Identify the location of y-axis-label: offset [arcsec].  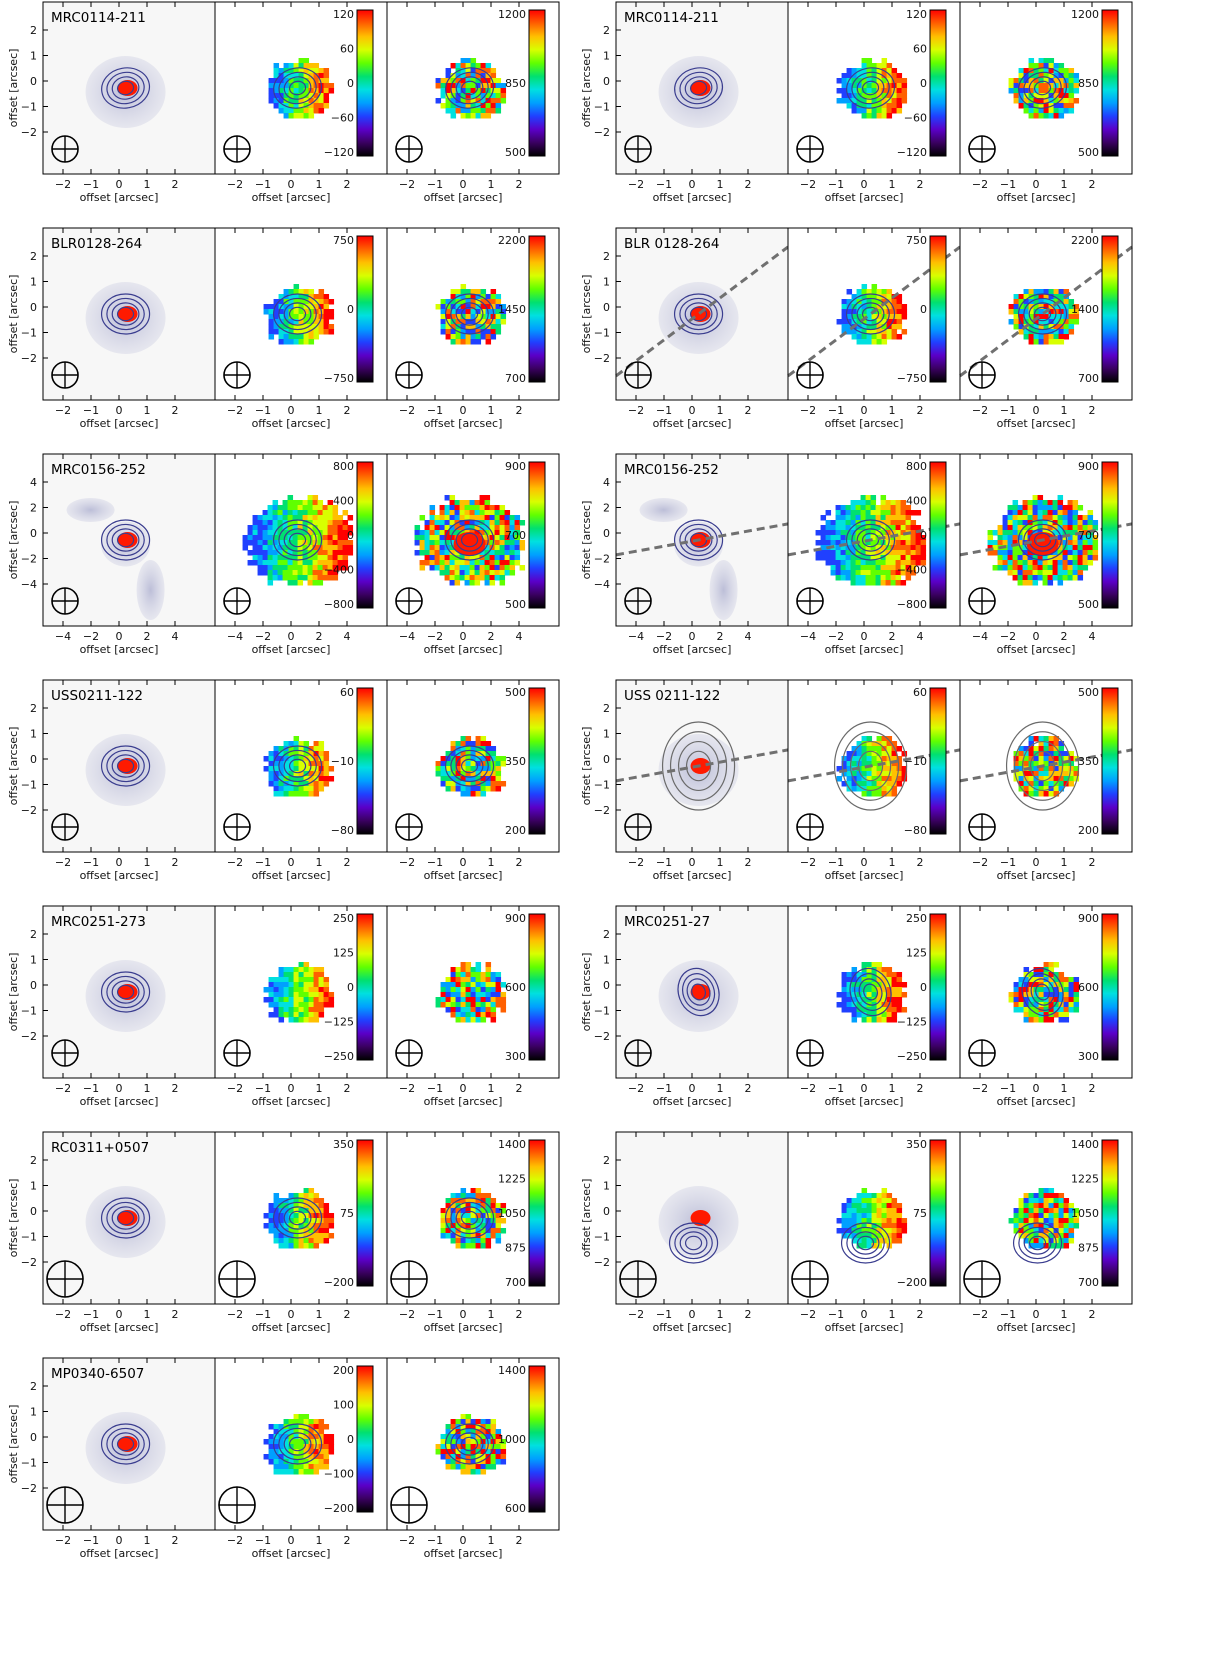
(586, 1218).